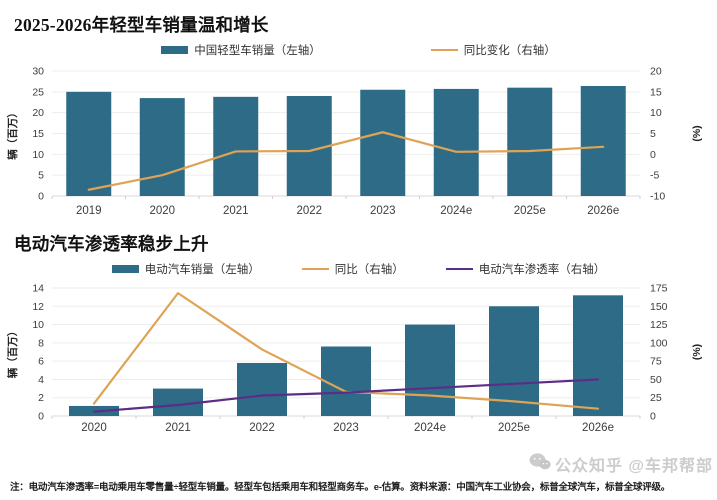 The image size is (717, 500). I want to click on legend-item: 电动汽车渗透率（右轴）, so click(525, 269).